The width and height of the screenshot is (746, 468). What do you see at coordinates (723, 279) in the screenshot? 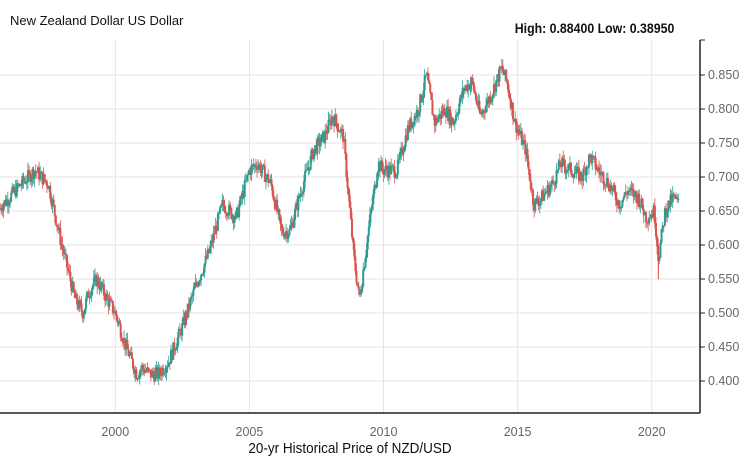
I see `y-tick-label: 0.550` at bounding box center [723, 279].